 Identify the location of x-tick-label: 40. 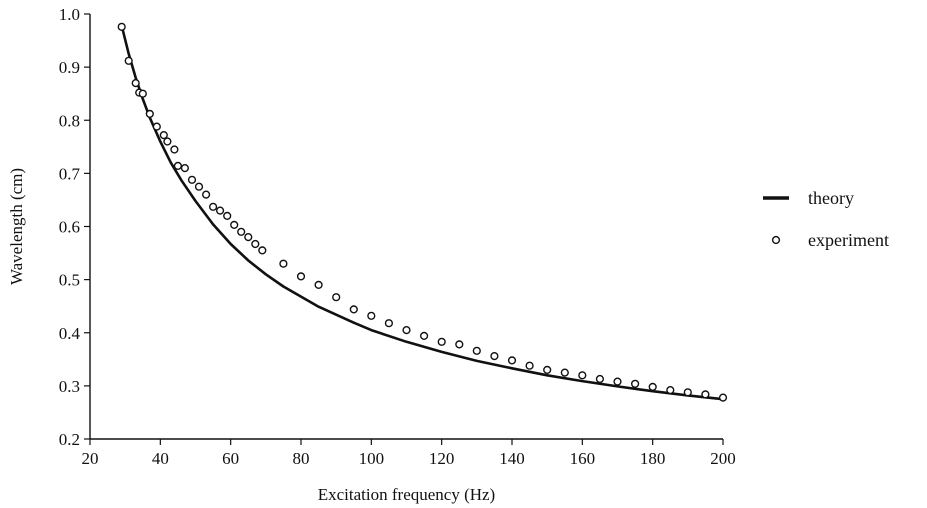
(160, 458).